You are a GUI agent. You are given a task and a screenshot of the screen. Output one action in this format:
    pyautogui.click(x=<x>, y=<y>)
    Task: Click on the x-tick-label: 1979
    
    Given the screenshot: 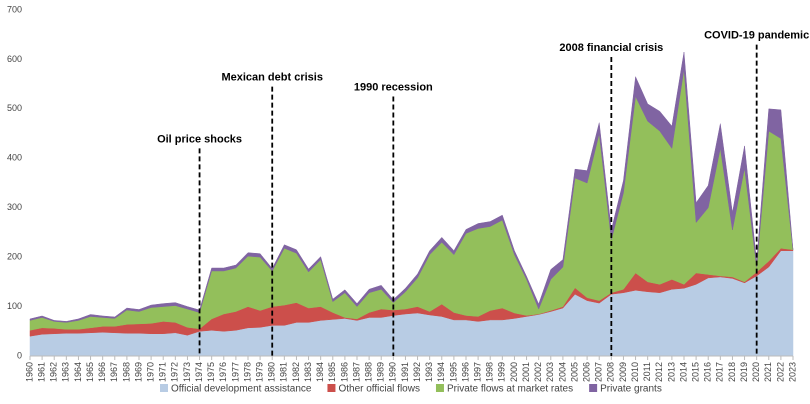 What is the action you would take?
    pyautogui.click(x=259, y=372)
    